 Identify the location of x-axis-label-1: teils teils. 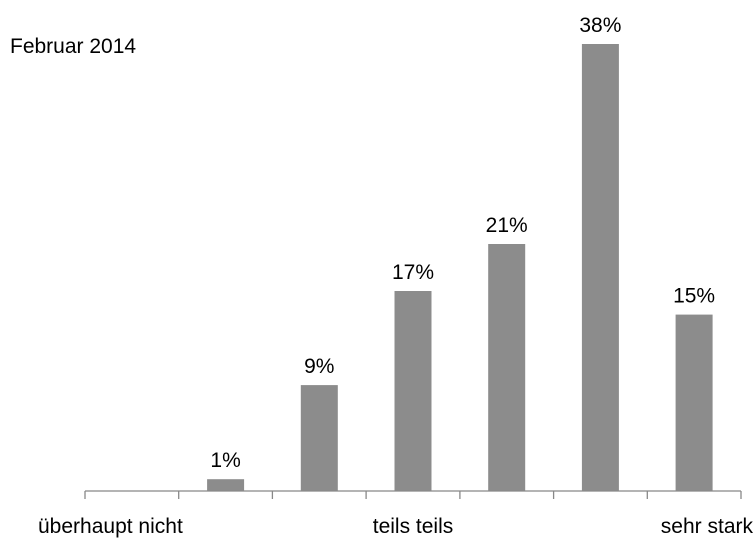
(413, 526).